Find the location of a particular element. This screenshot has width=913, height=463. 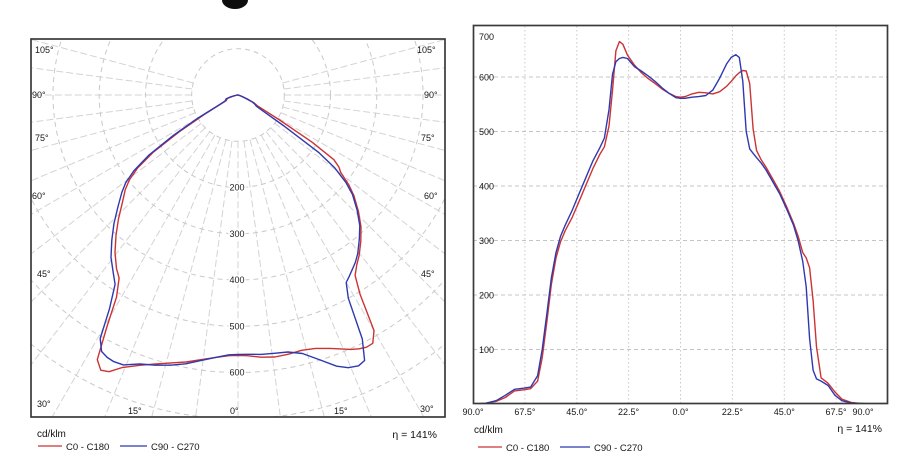

cropped-title-glyph is located at coordinates (235, 4).